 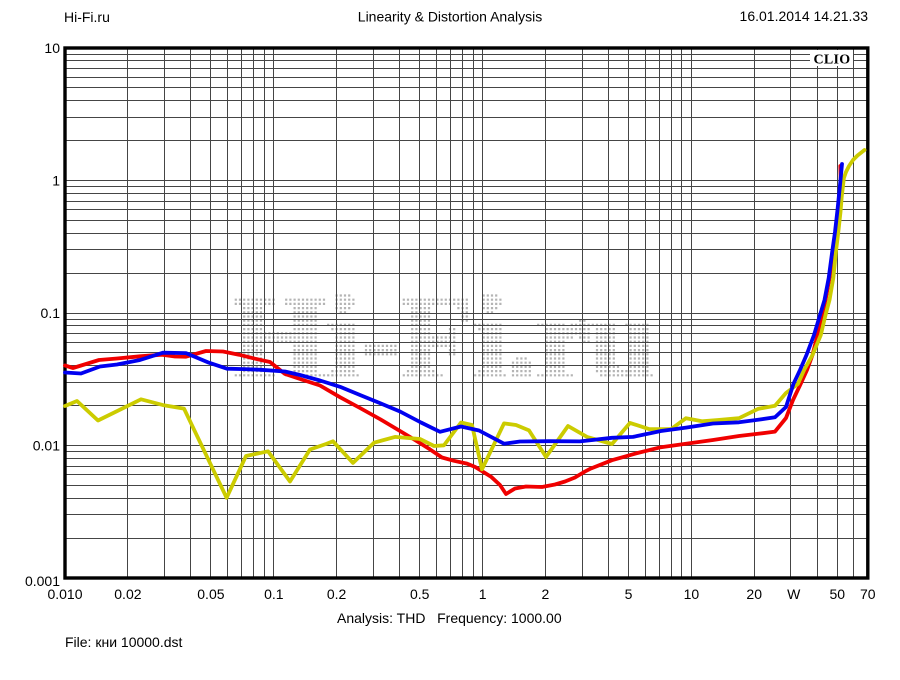 I want to click on svg-text: 70, so click(x=868, y=594).